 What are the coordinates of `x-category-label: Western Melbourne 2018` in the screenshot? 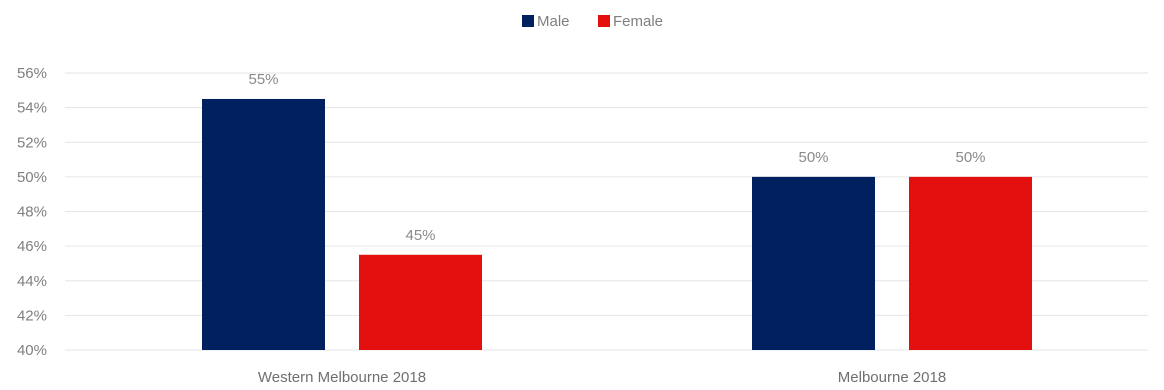 It's located at (342, 377).